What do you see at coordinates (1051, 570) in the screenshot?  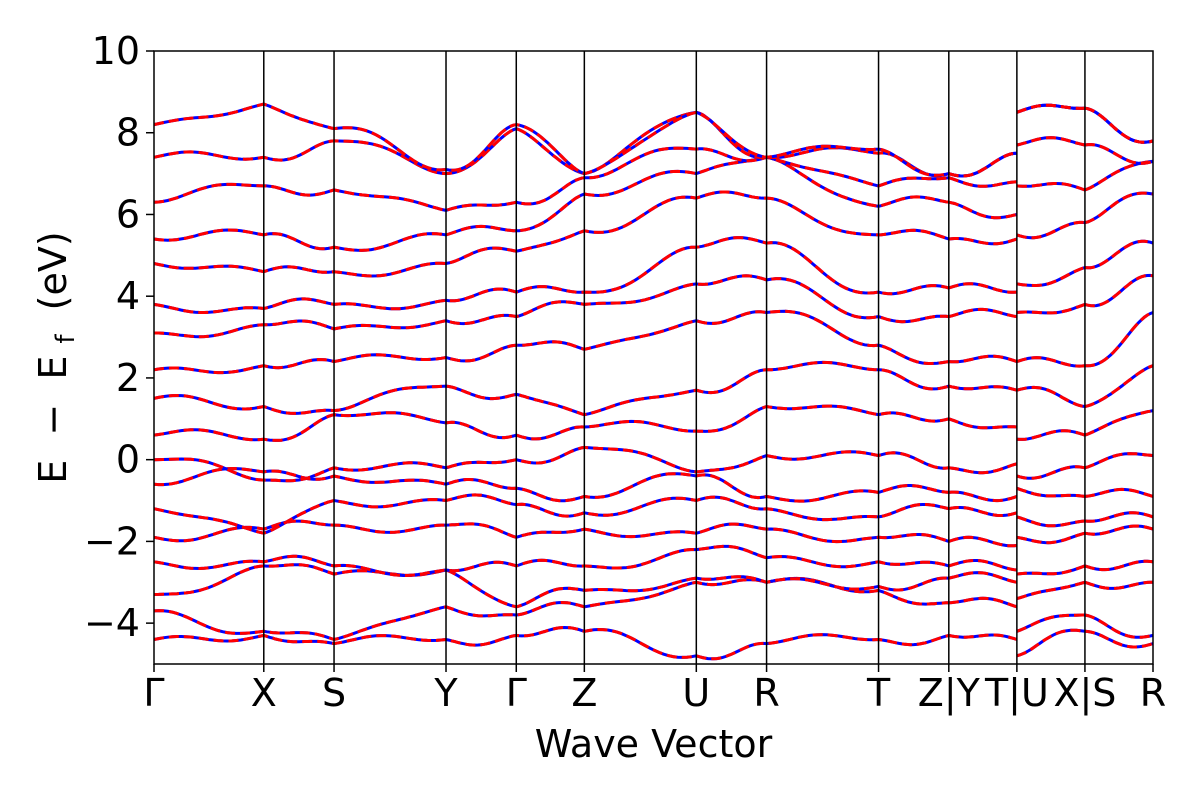 I see `band-3-seg-2-red` at bounding box center [1051, 570].